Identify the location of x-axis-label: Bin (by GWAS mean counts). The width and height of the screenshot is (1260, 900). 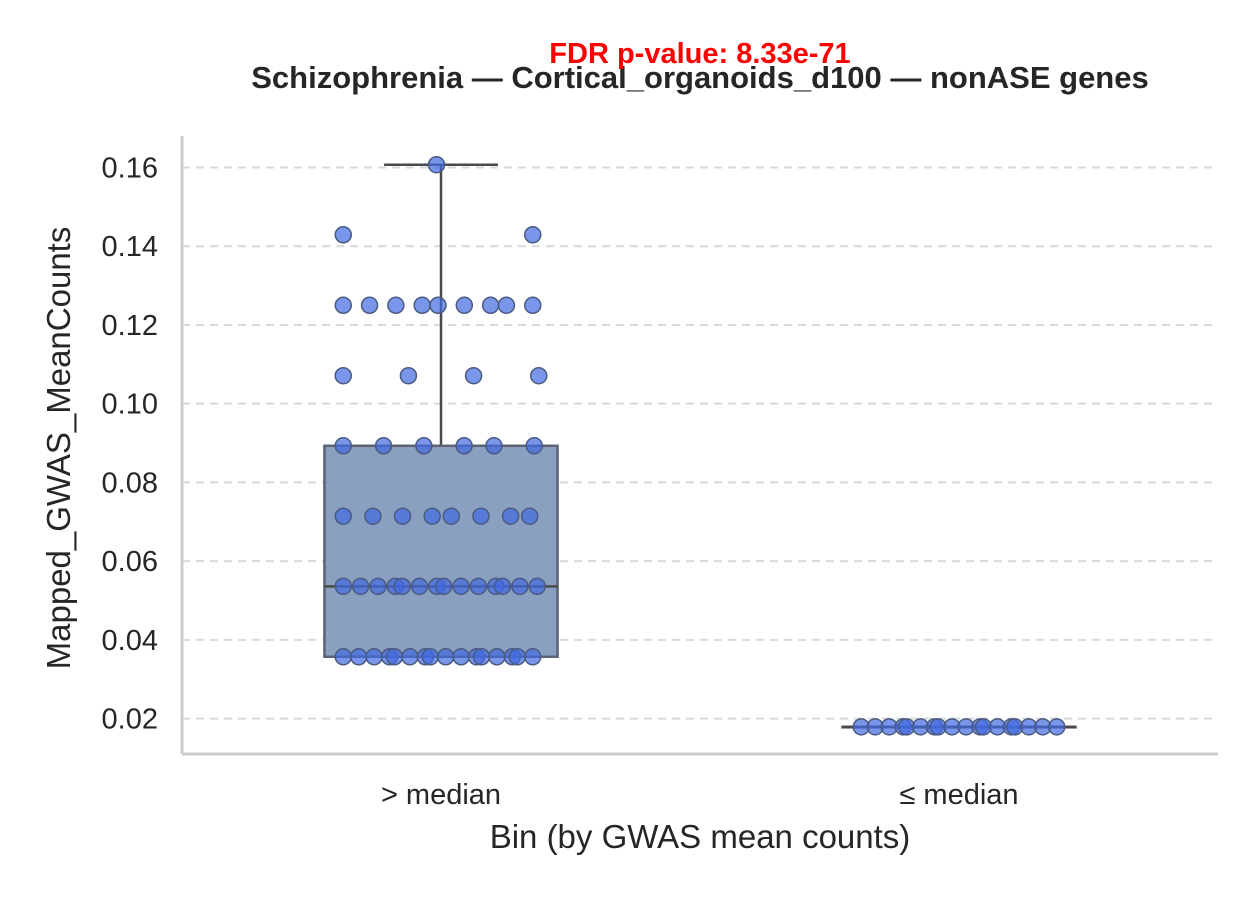
(700, 836).